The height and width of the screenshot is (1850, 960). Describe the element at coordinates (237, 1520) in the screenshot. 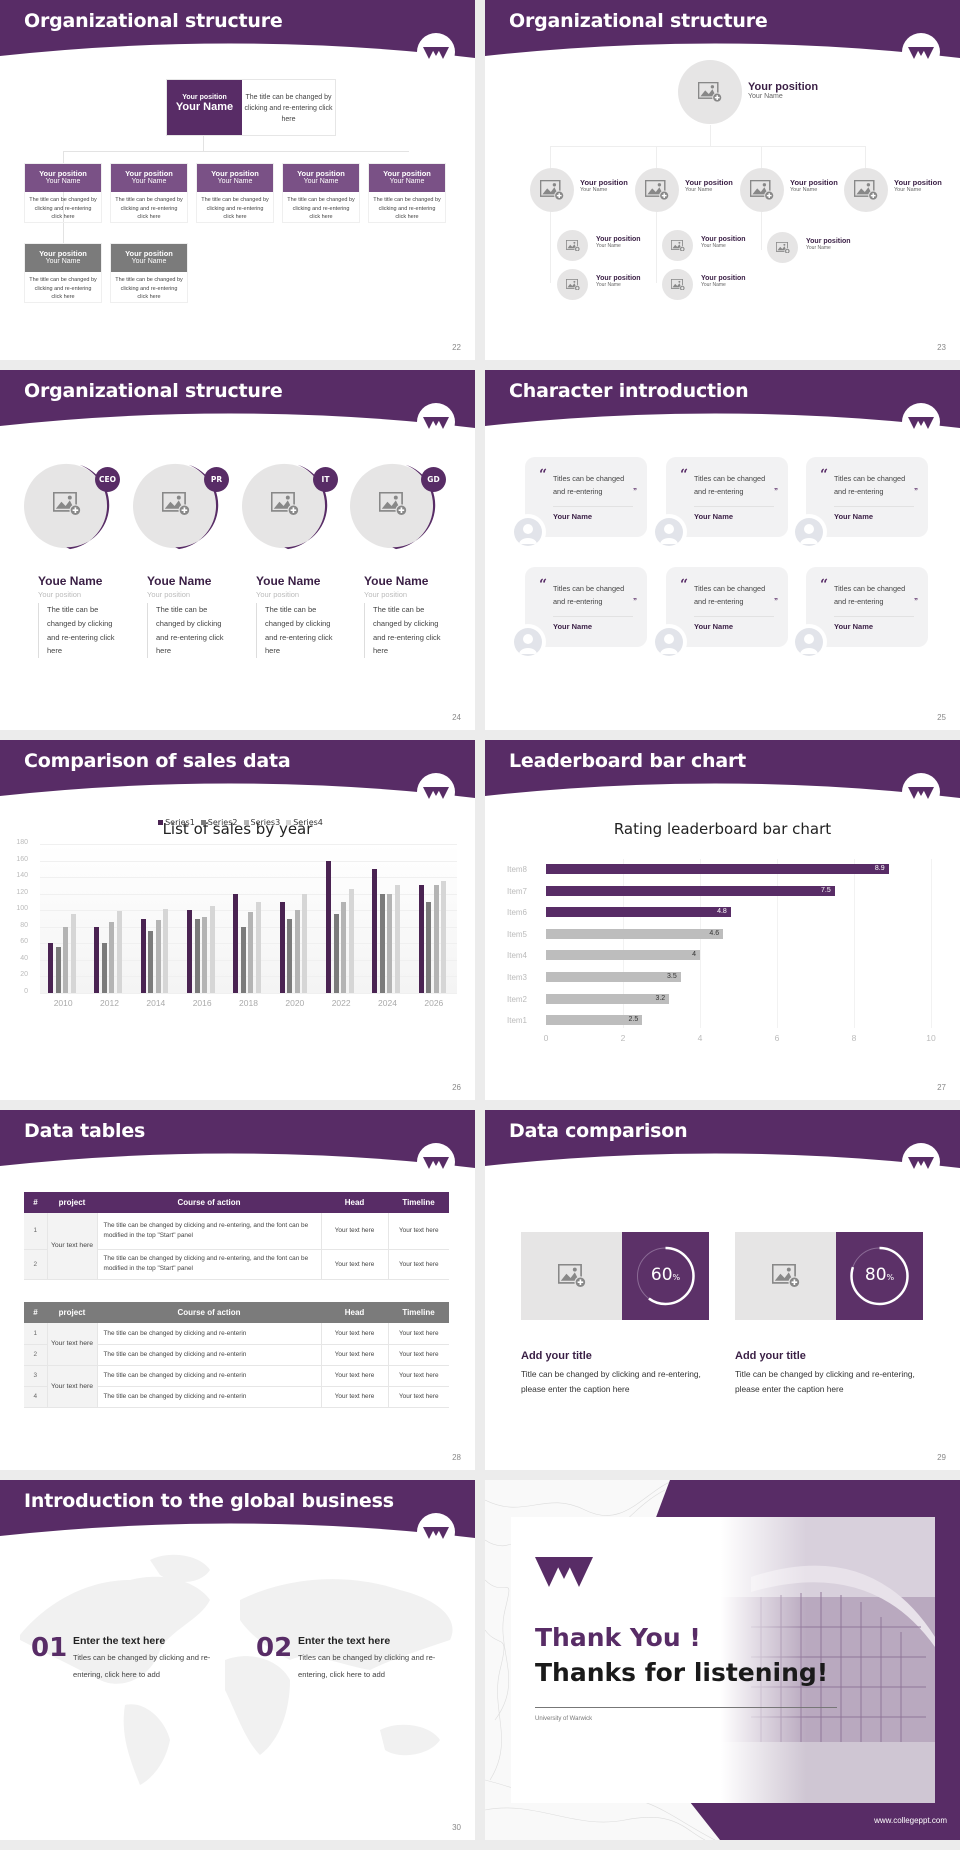

I see `slide-header: Introduction to the global business` at that location.